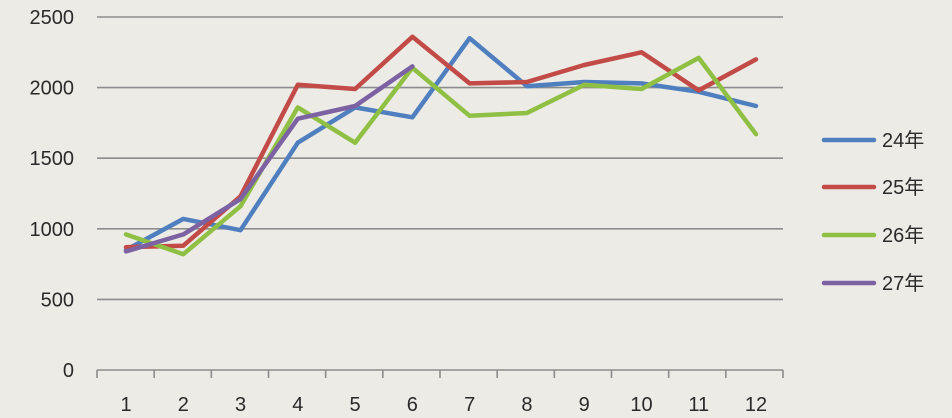 The width and height of the screenshot is (952, 418). What do you see at coordinates (903, 140) in the screenshot?
I see `legend-label-1: 24年` at bounding box center [903, 140].